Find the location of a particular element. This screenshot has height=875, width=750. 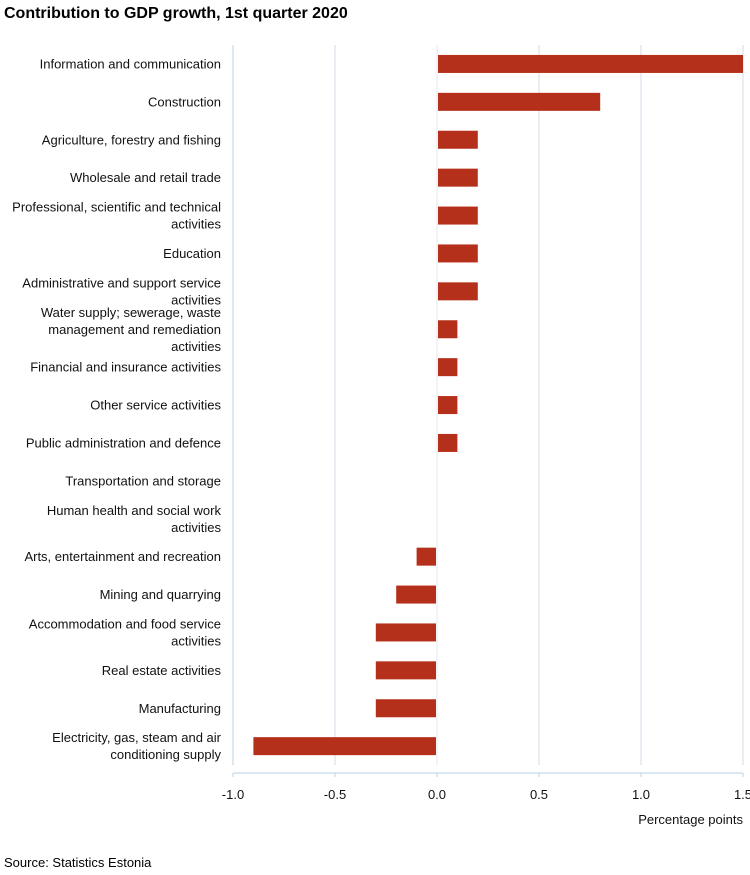

x-tick-label: 1.0 is located at coordinates (641, 794).